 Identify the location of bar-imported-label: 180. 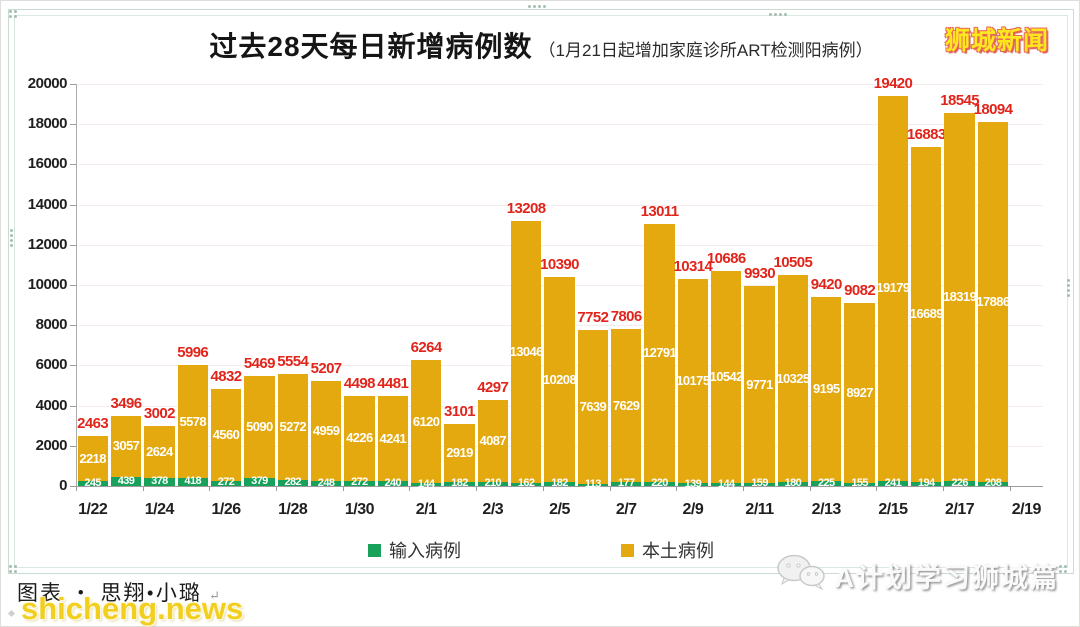
(793, 483).